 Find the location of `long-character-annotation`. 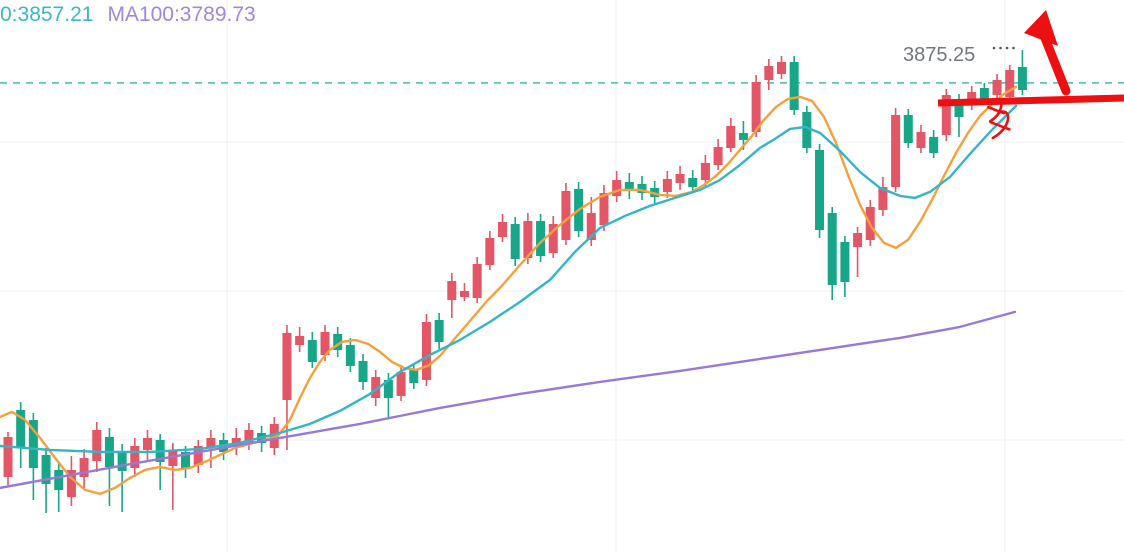

long-character-annotation is located at coordinates (998, 119).